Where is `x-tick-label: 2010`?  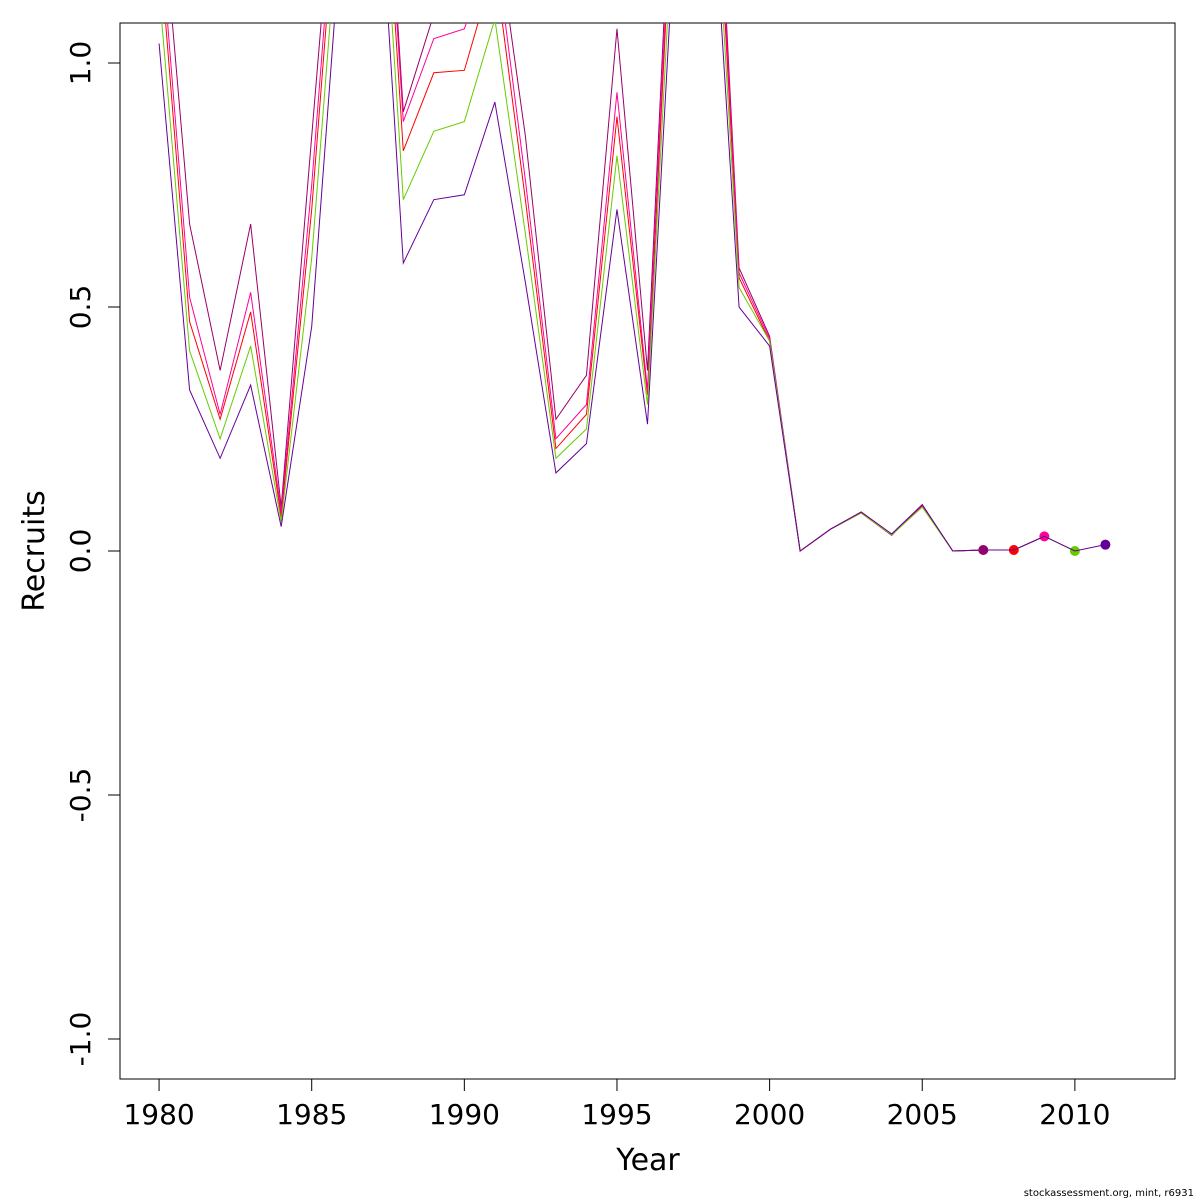 x-tick-label: 2010 is located at coordinates (1074, 1114).